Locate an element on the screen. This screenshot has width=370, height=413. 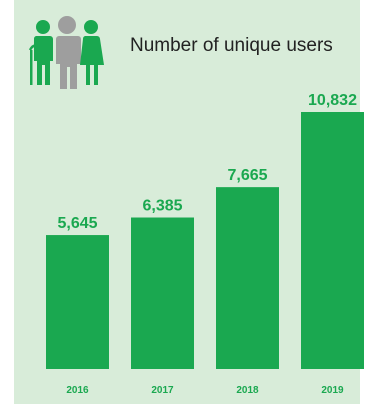
bar-2017 is located at coordinates (162, 293).